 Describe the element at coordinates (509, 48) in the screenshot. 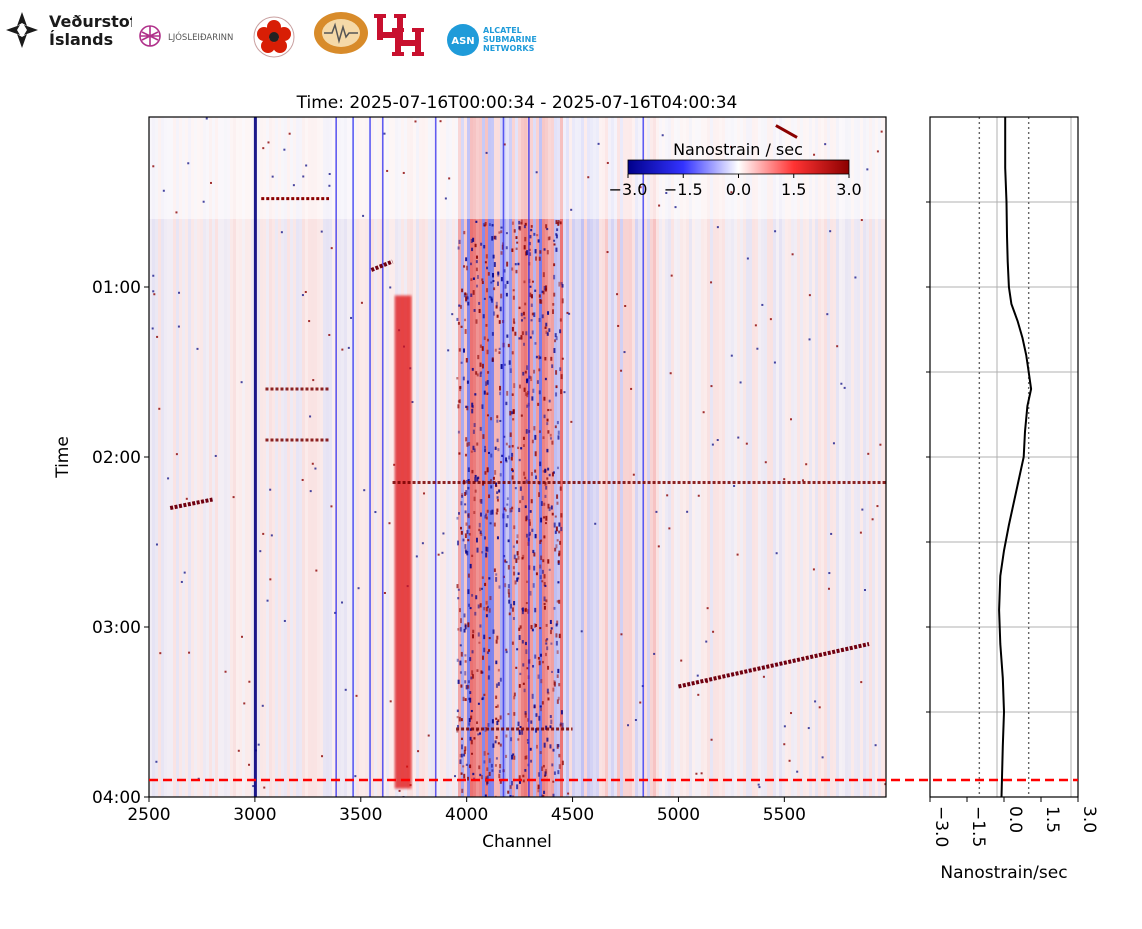

I see `alcatel-line3: NETWORKS` at that location.